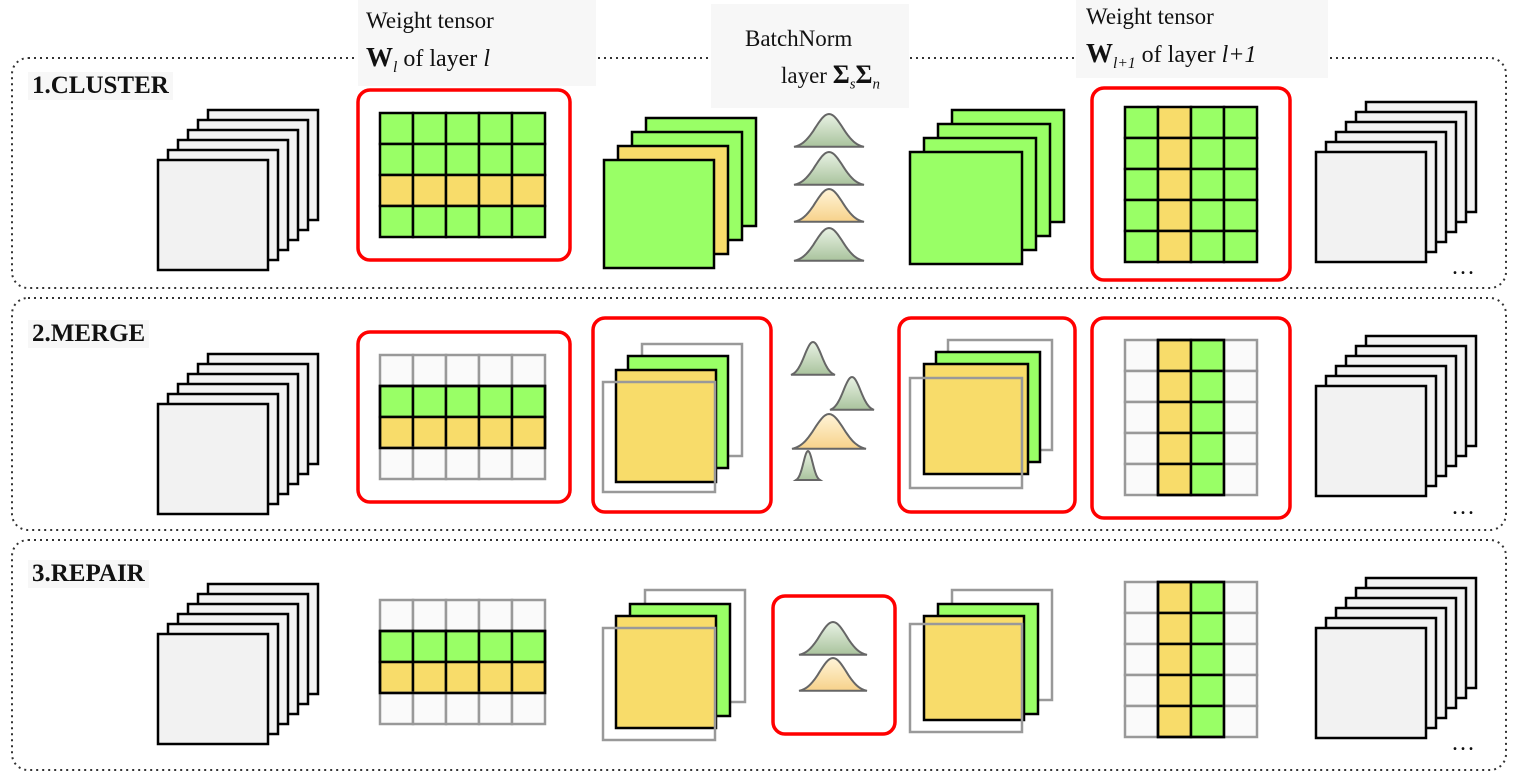 Image resolution: width=1520 pixels, height=783 pixels. Describe the element at coordinates (440, 59) in the screenshot. I see `weight-text: of layer` at that location.